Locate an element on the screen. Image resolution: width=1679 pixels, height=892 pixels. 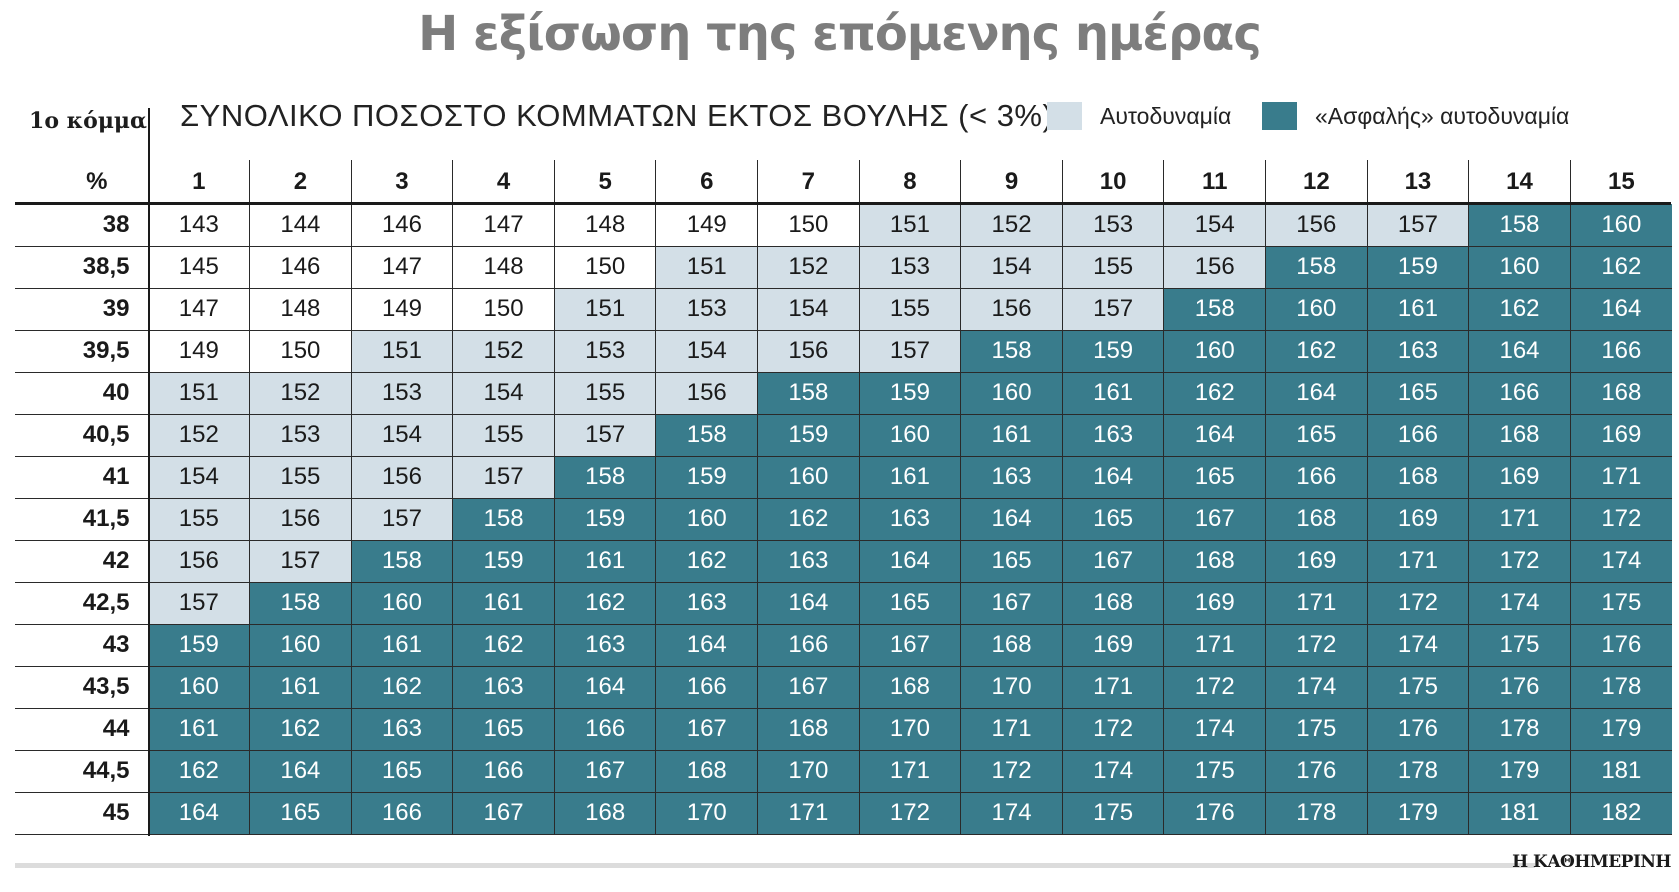
table-cell: 182 is located at coordinates (1620, 813).